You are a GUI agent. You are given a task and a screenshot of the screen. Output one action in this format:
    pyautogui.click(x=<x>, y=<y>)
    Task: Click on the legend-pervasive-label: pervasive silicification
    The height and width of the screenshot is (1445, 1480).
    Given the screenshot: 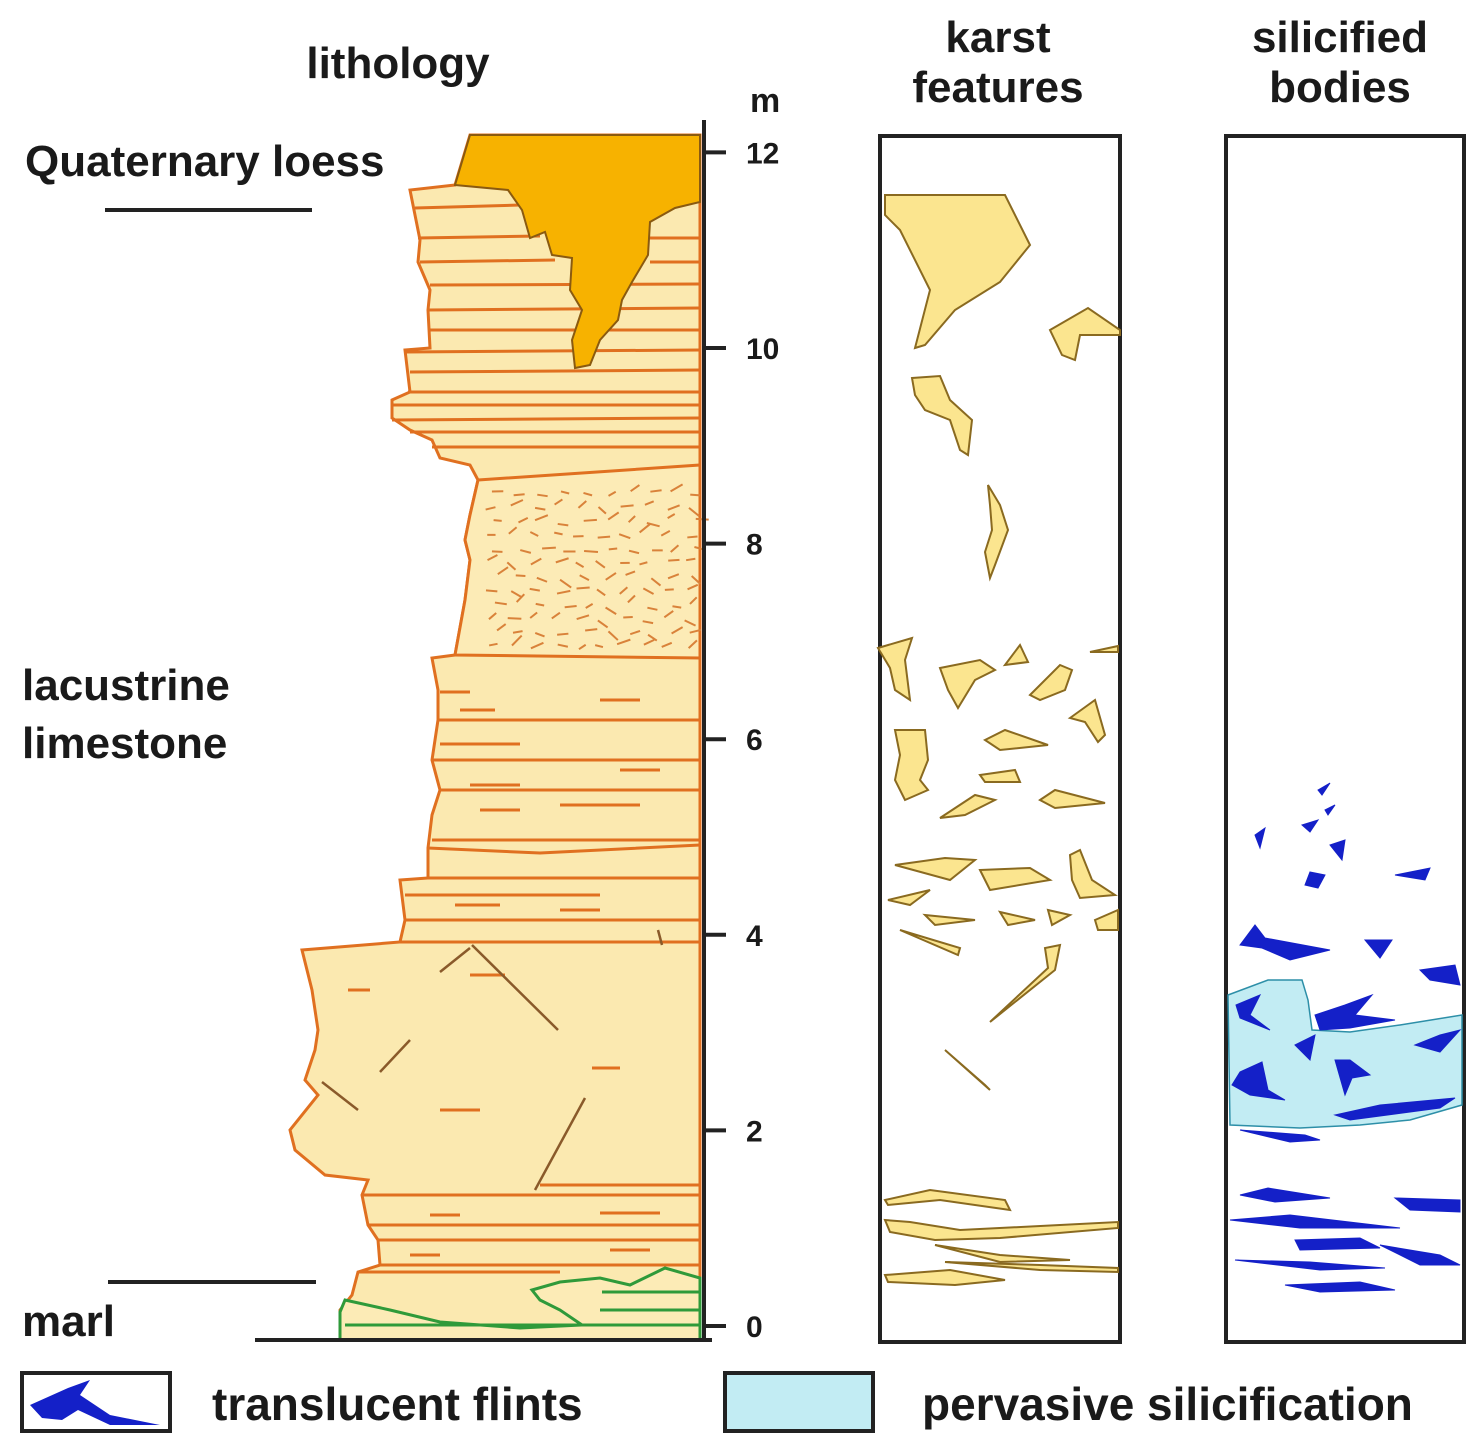 What is the action you would take?
    pyautogui.click(x=1167, y=1404)
    